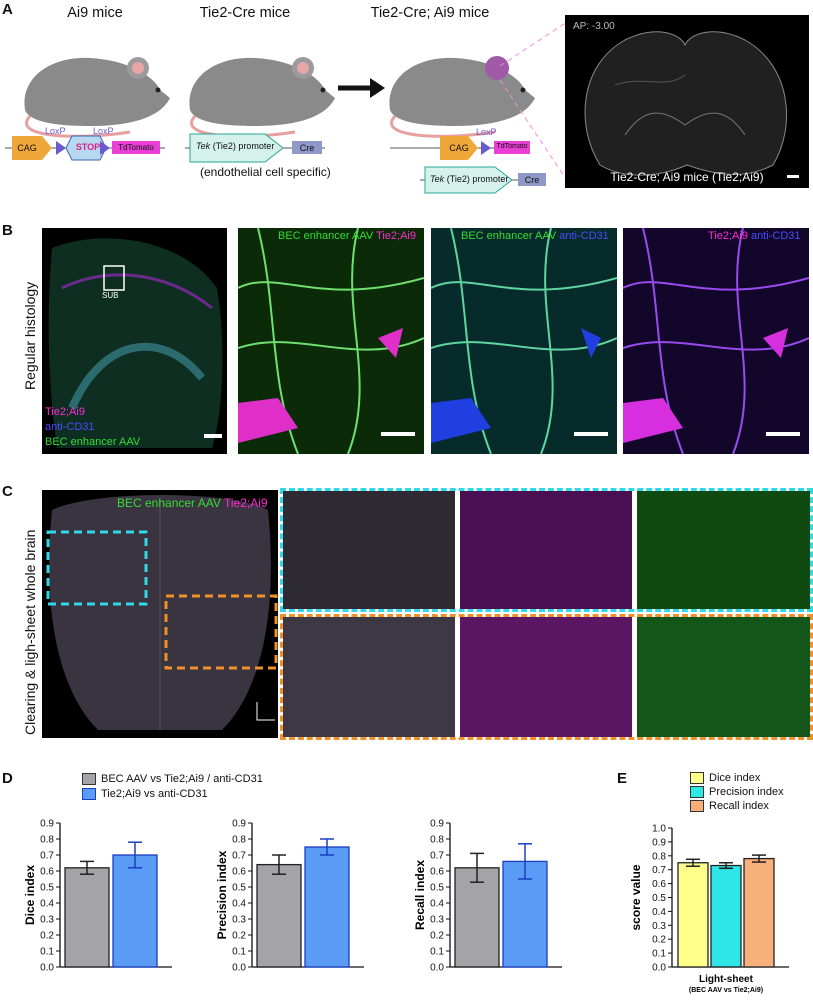  Describe the element at coordinates (737, 792) in the screenshot. I see `legend-item: Precision index` at that location.